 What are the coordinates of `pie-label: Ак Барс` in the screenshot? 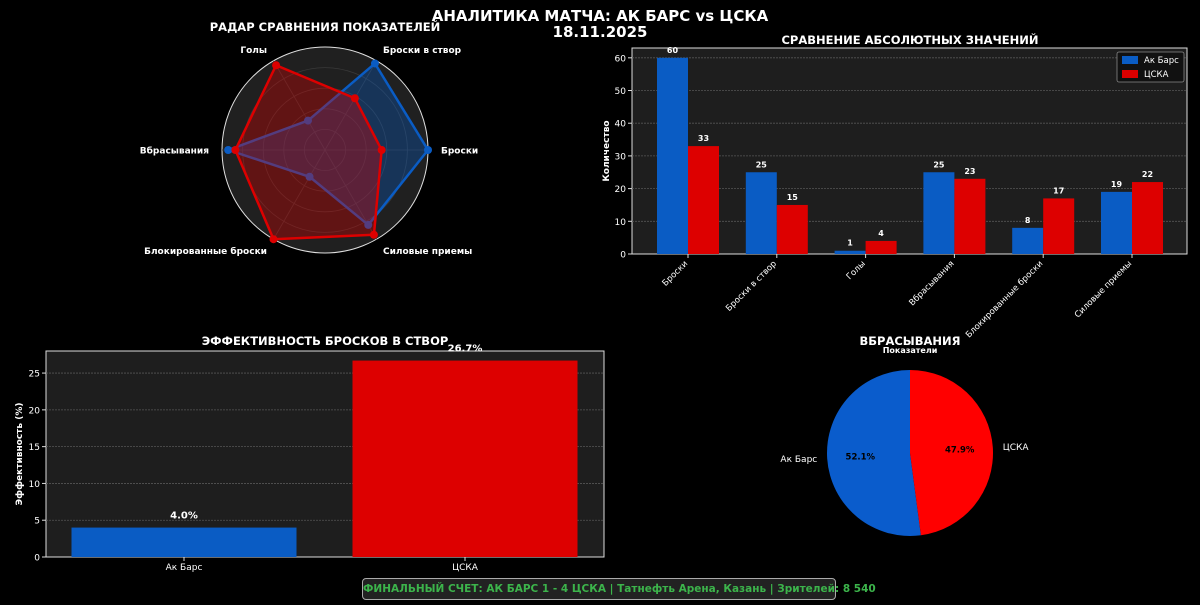 It's located at (798, 460).